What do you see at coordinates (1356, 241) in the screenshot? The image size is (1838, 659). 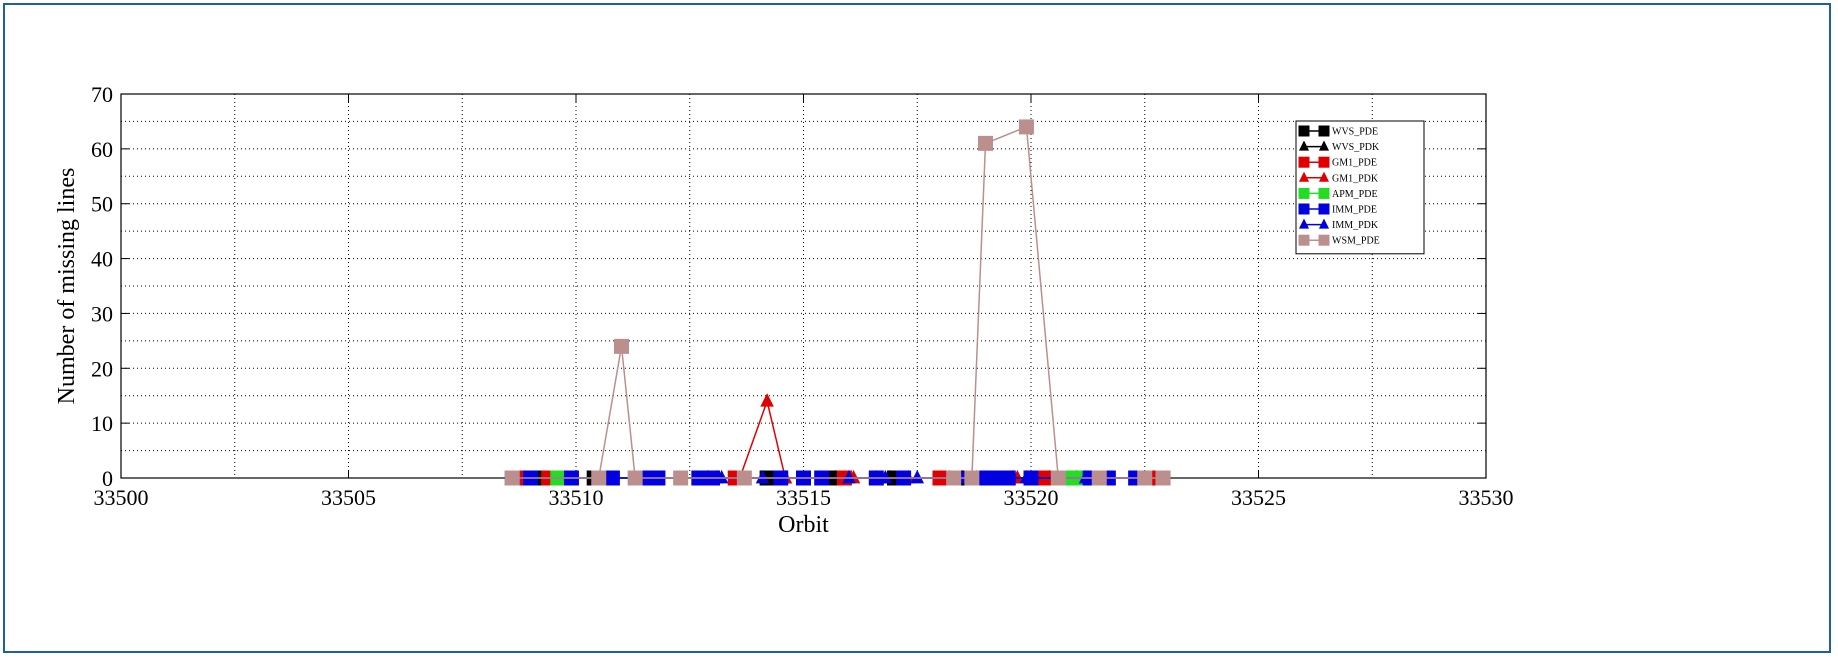 I see `legend-label-wsm-pde: WSM_PDE` at bounding box center [1356, 241].